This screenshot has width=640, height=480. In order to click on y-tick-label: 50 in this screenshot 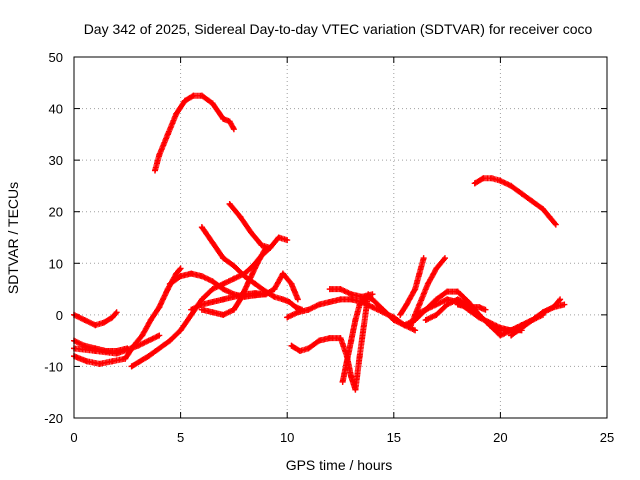, I will do `click(56, 57)`.